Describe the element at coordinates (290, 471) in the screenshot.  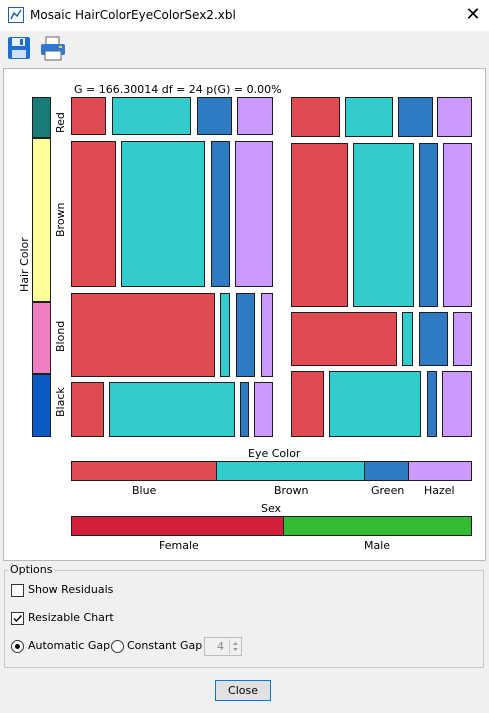
I see `eye-bar-brown` at that location.